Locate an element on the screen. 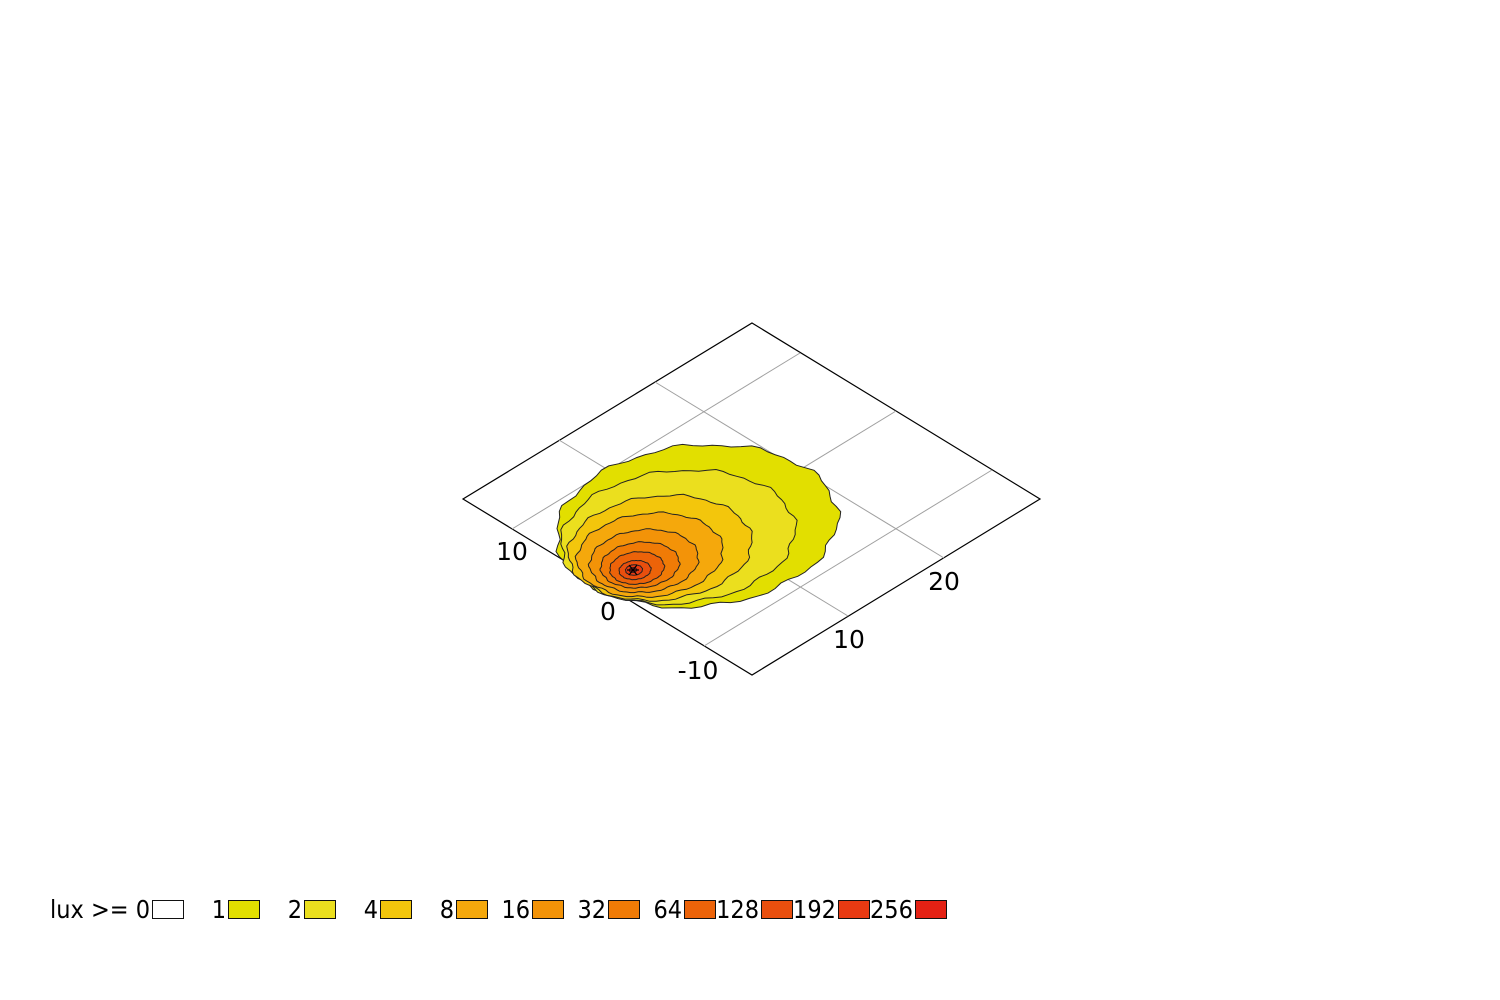  legend-item: 64 is located at coordinates (678, 909).